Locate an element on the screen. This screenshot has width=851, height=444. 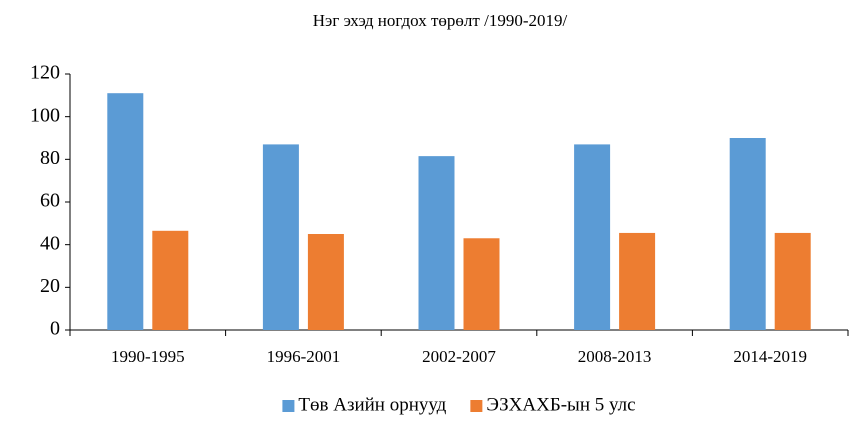
x-tick-label: 1990-1995 is located at coordinates (148, 356).